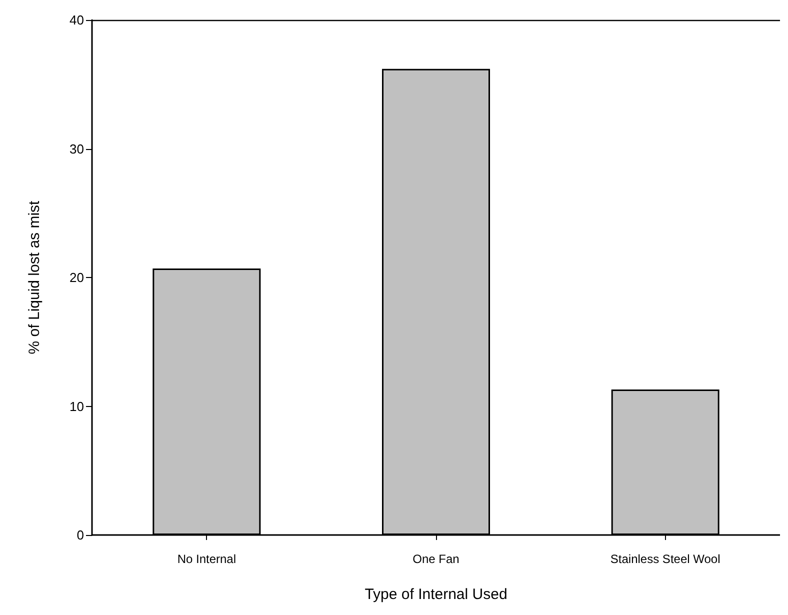 This screenshot has width=788, height=615. What do you see at coordinates (80, 535) in the screenshot?
I see `y-tick-label: 0` at bounding box center [80, 535].